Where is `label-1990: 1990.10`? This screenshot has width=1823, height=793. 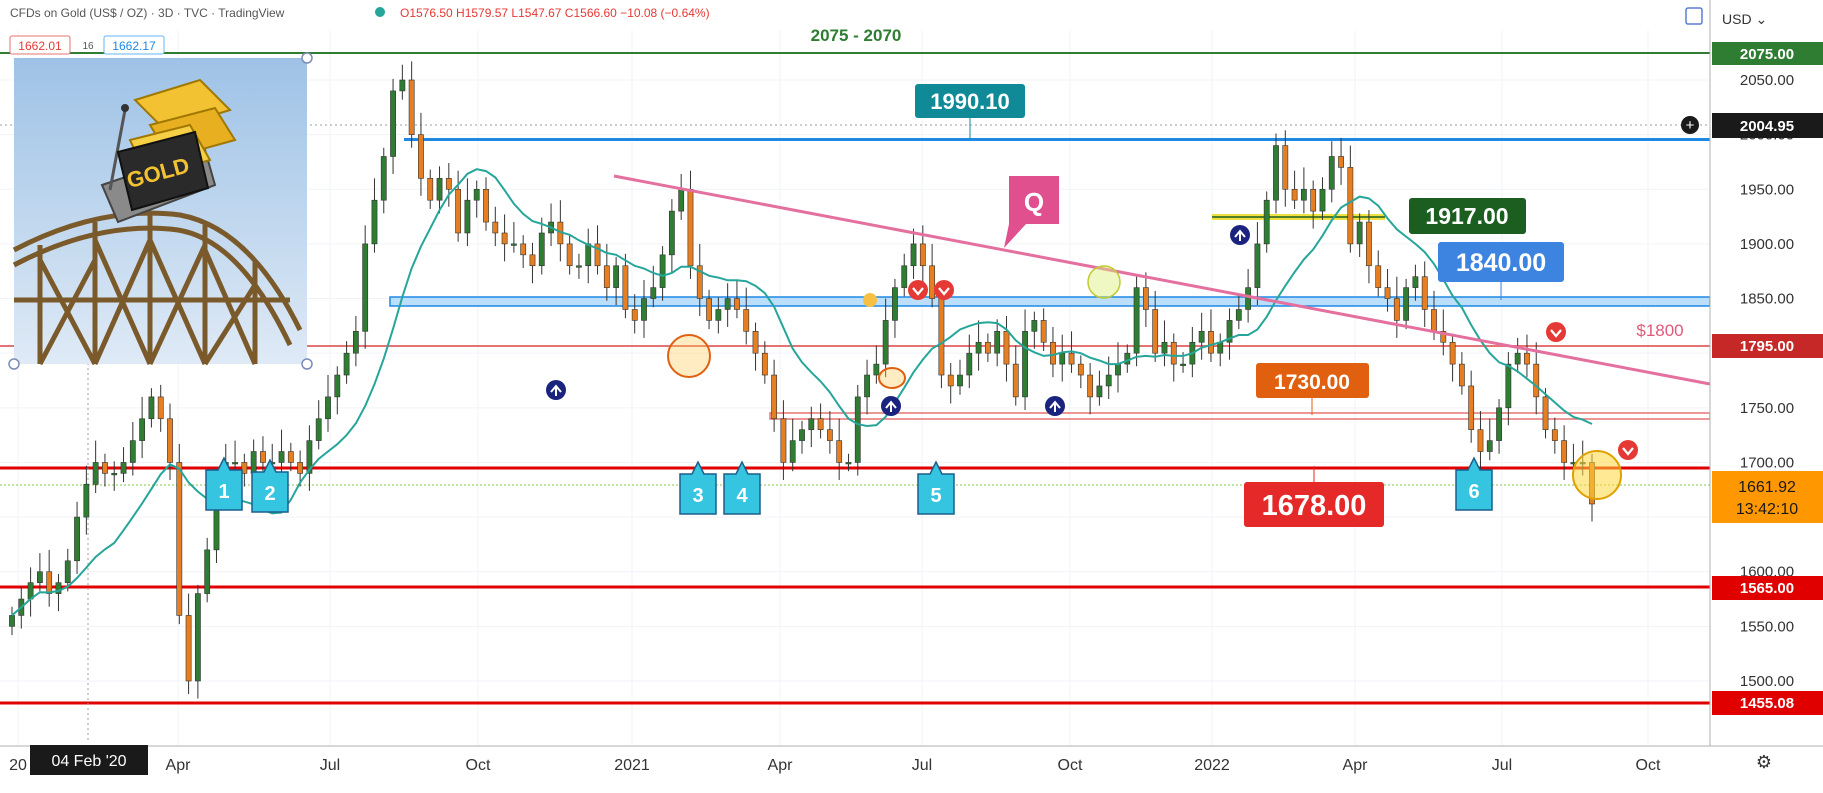 label-1990: 1990.10 is located at coordinates (970, 111).